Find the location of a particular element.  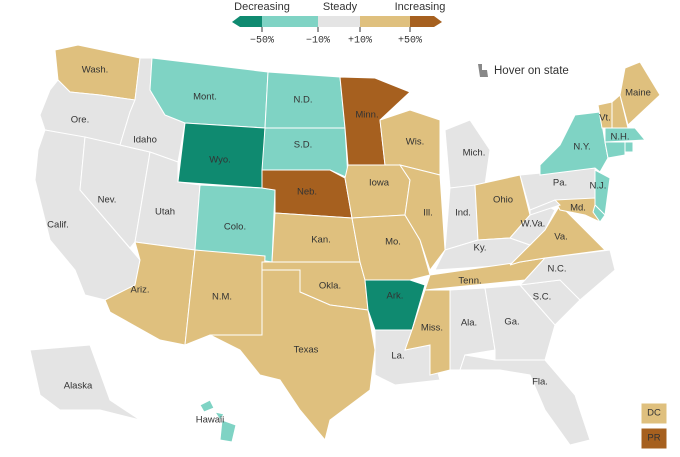

state-label: Okla. is located at coordinates (330, 286).